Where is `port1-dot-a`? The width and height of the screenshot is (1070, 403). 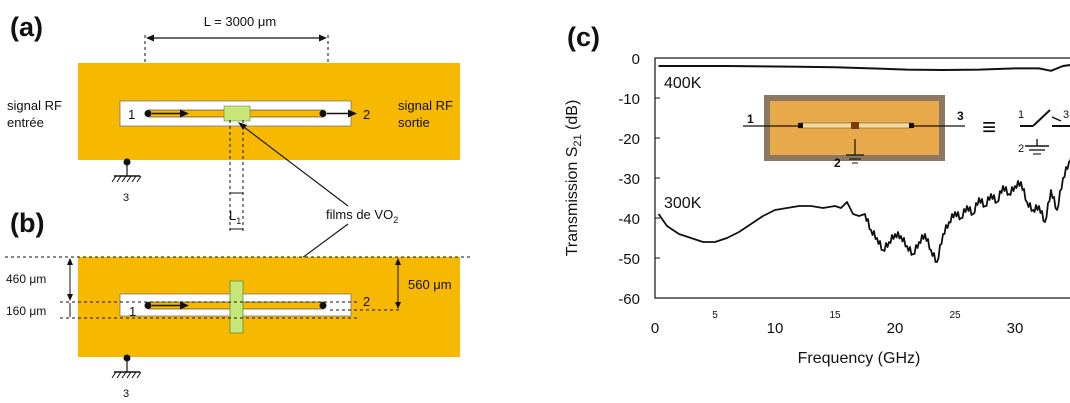
port1-dot-a is located at coordinates (148, 113).